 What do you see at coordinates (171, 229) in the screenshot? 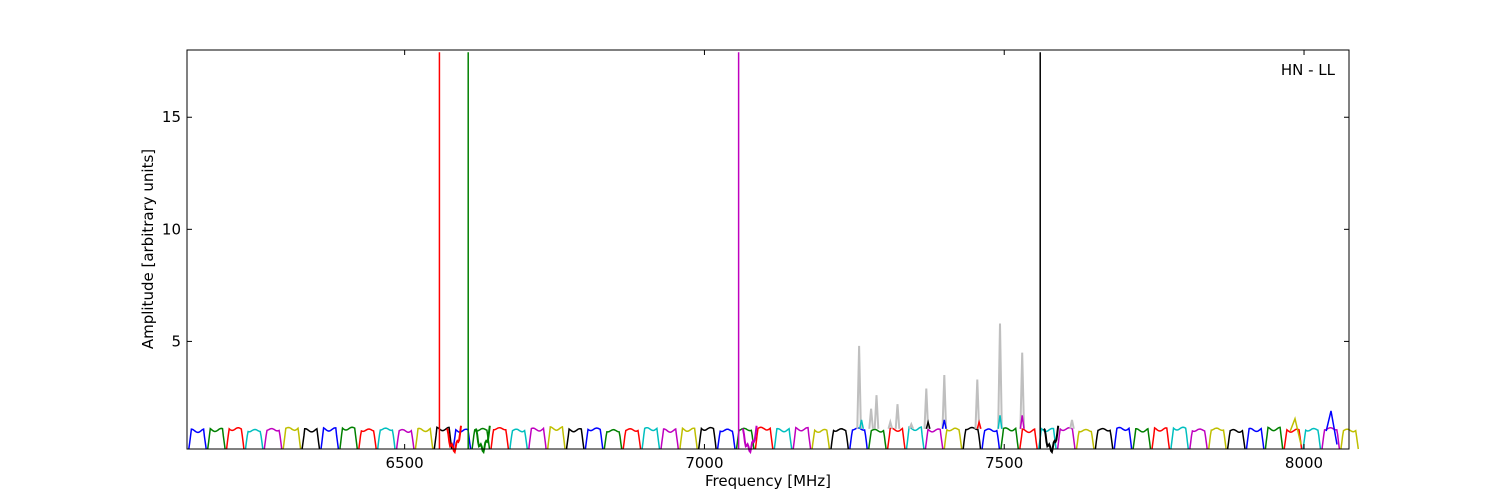
I see `y-tick-label: 10` at bounding box center [171, 229].